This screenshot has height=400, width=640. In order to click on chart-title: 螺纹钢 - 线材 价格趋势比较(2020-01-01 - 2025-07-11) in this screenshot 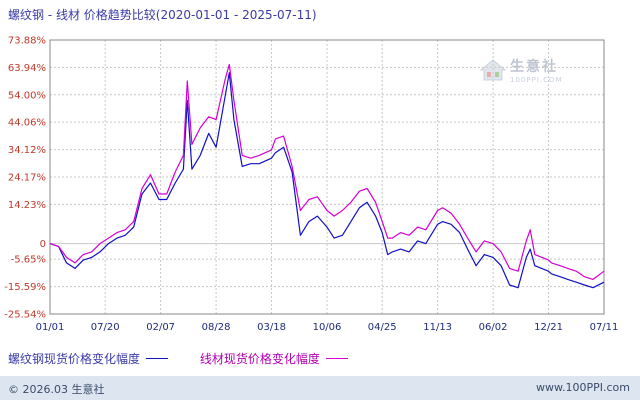, I will do `click(162, 15)`.